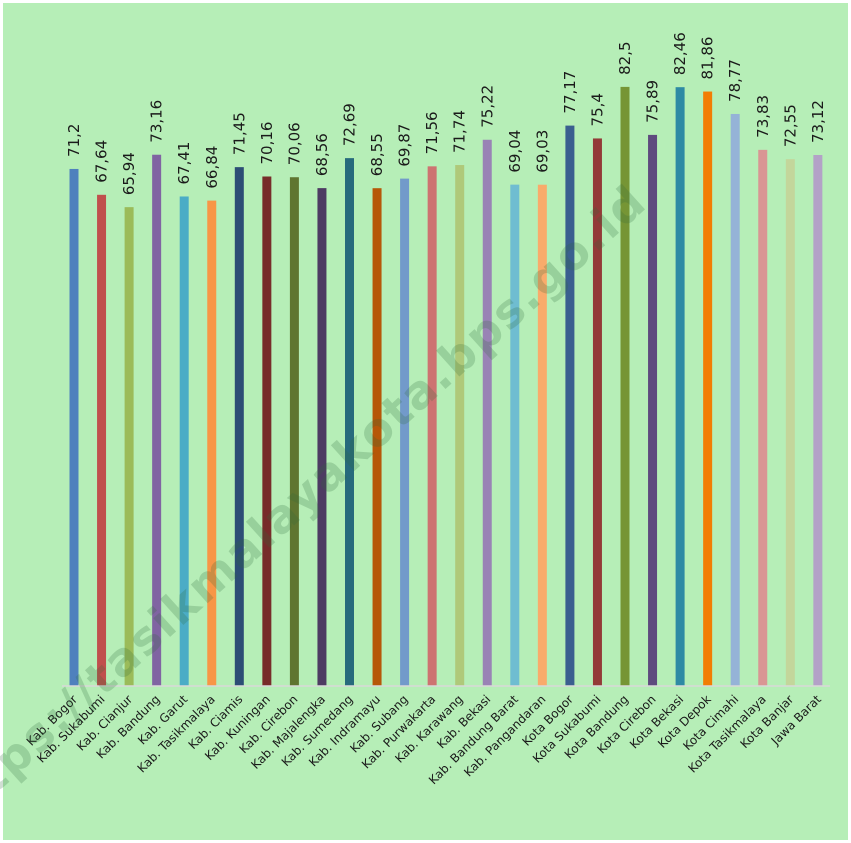 This screenshot has height=843, width=851. What do you see at coordinates (625, 57) in the screenshot?
I see `value-label-21: 82,5` at bounding box center [625, 57].